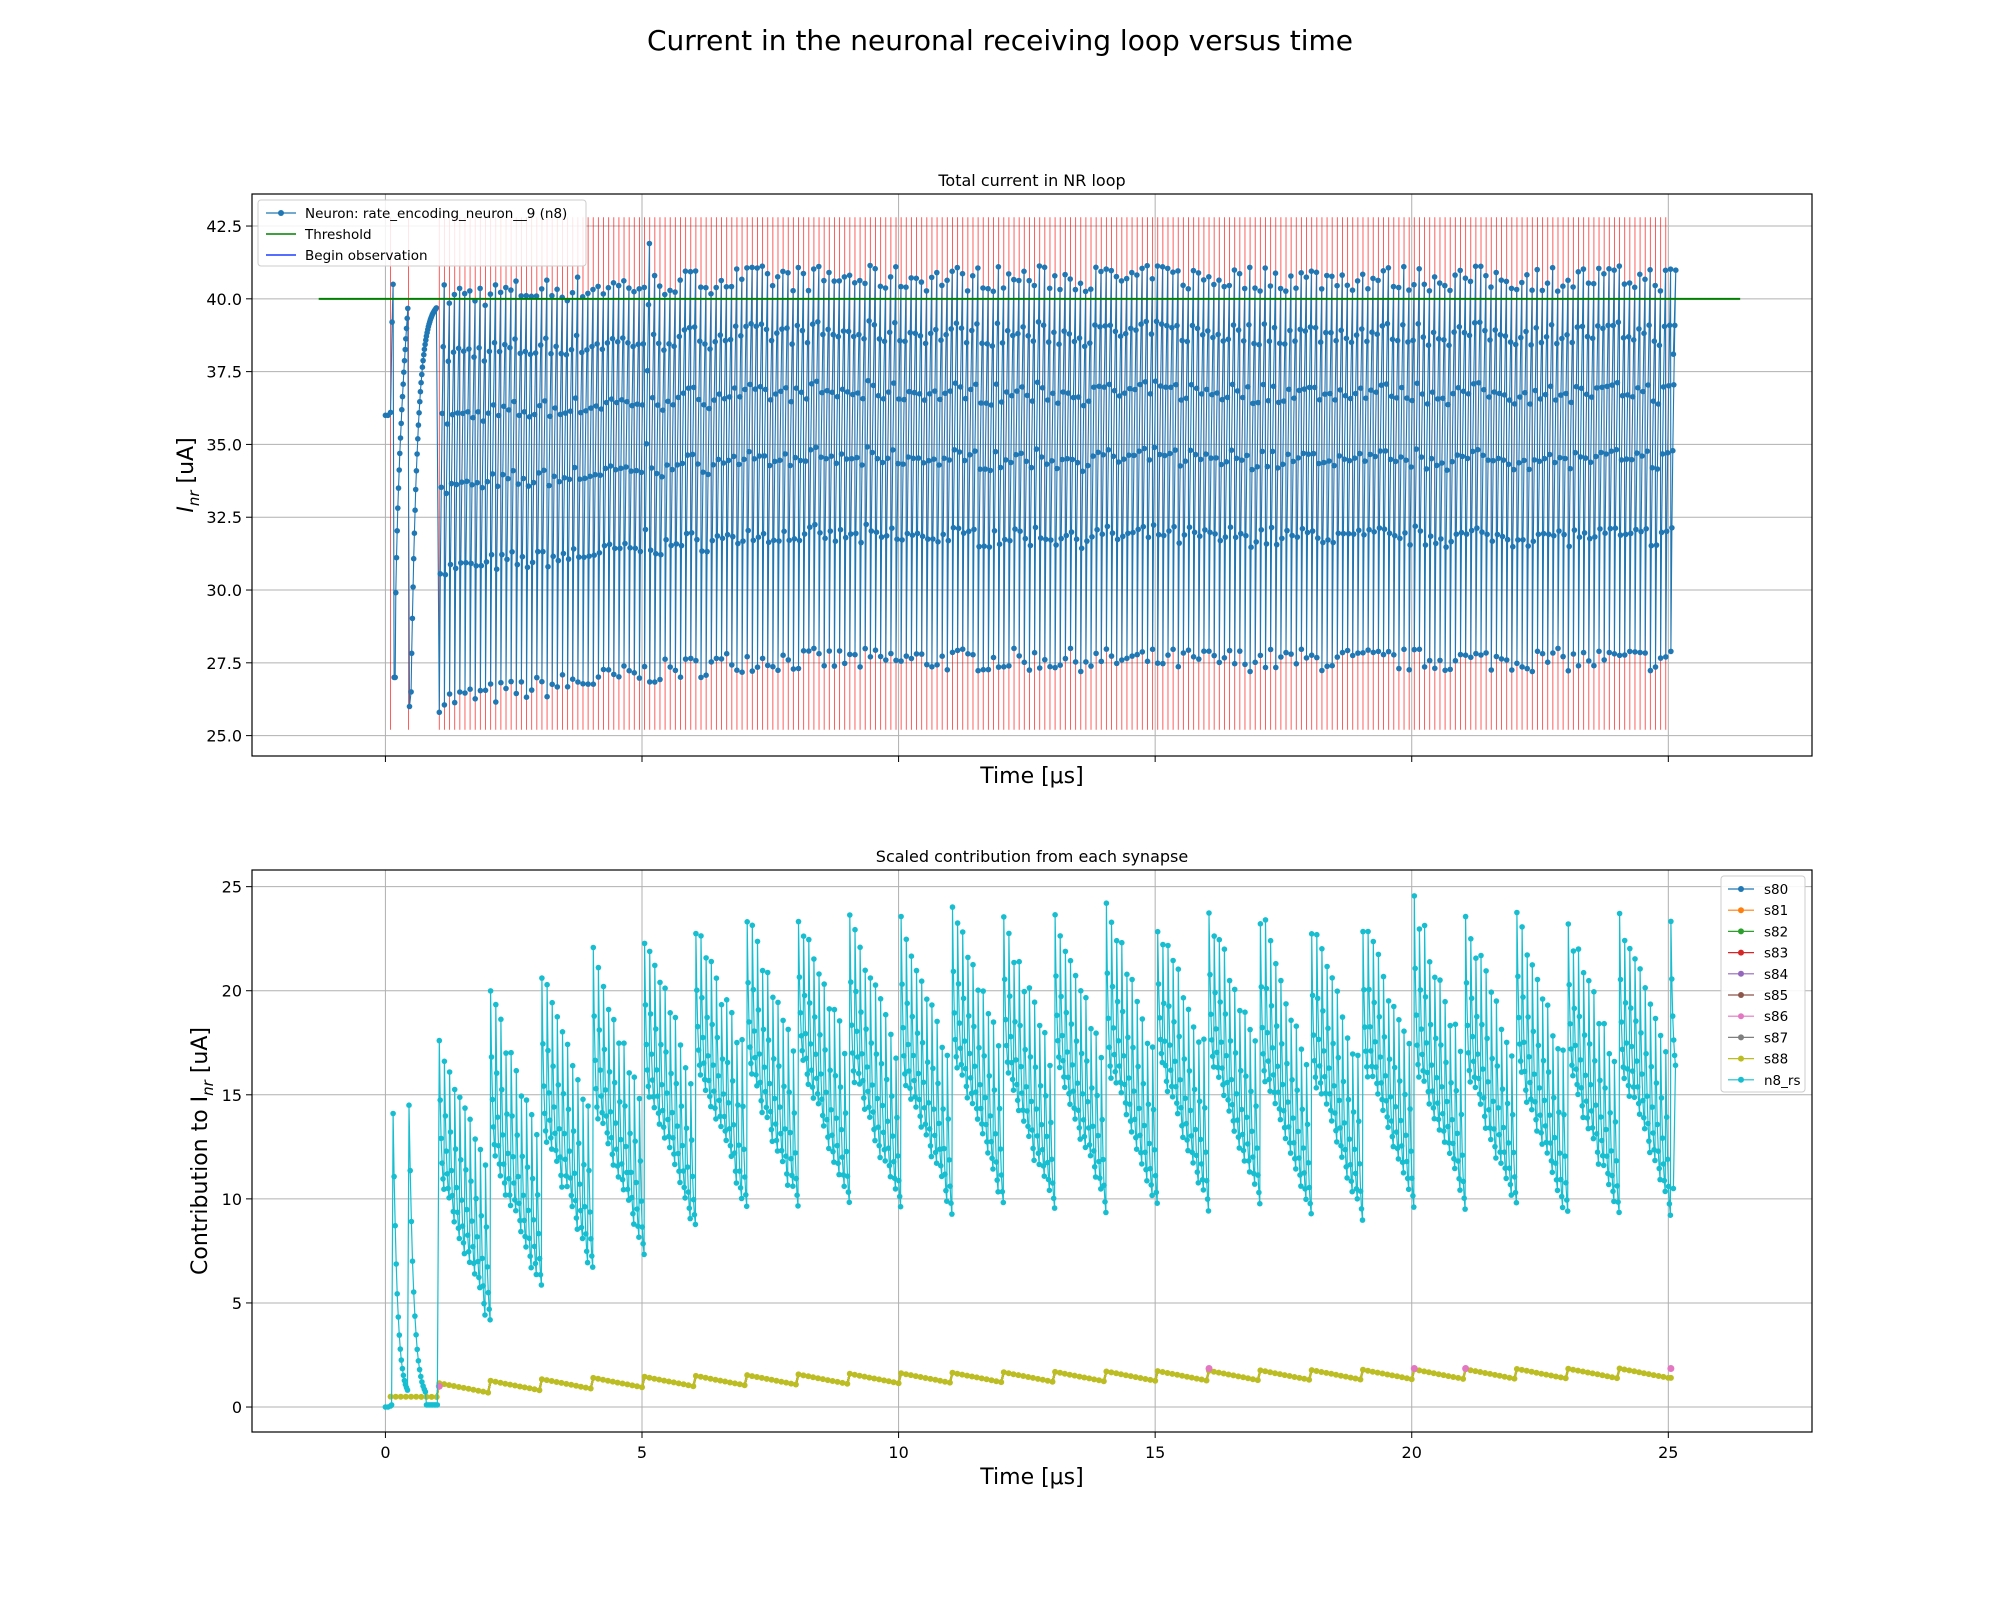 The image size is (2000, 1600). What do you see at coordinates (1668, 1452) in the screenshot?
I see `x-tick-label: 25` at bounding box center [1668, 1452].